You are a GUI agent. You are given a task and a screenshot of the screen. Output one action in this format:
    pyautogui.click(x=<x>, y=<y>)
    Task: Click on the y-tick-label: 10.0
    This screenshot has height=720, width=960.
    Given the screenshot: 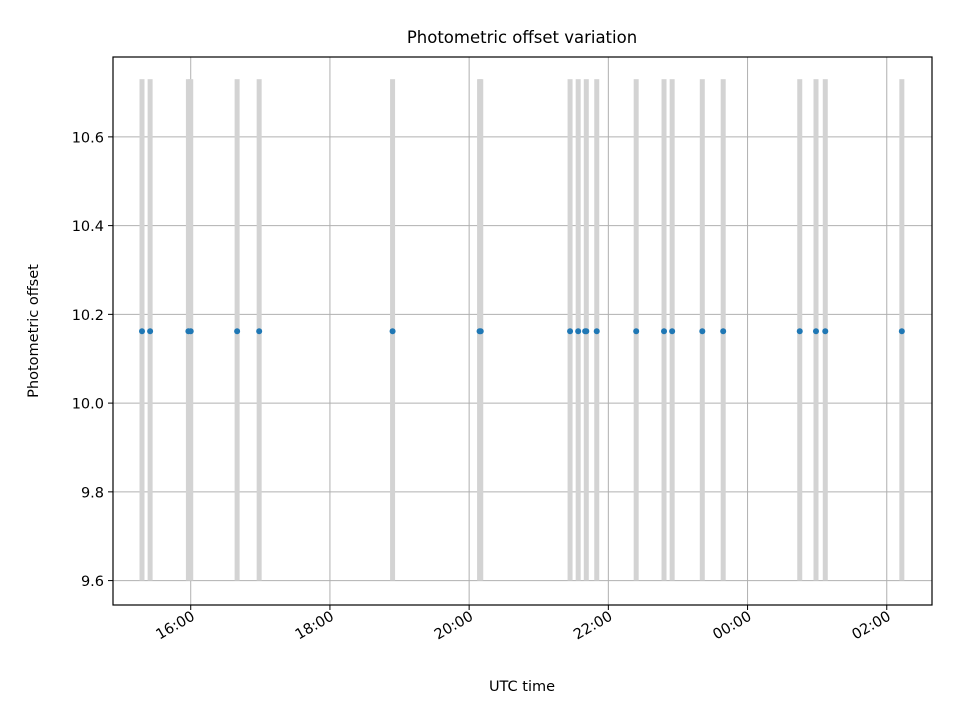 What is the action you would take?
    pyautogui.click(x=88, y=405)
    